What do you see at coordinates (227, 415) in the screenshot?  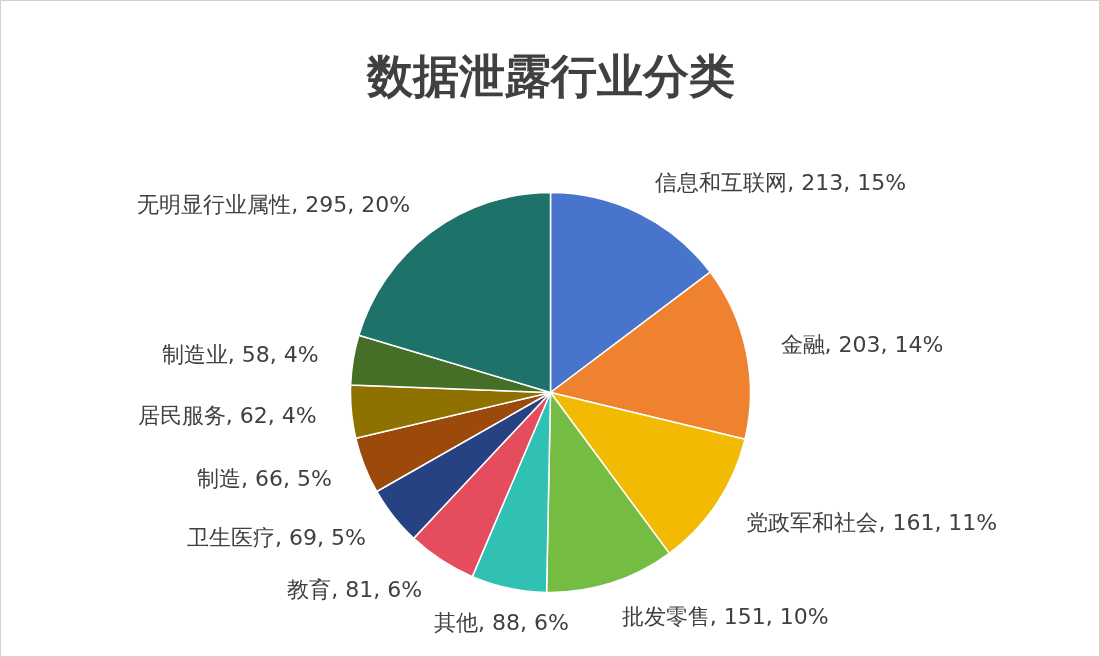 I see `slice-label: 居民服务, 62, 4%` at bounding box center [227, 415].